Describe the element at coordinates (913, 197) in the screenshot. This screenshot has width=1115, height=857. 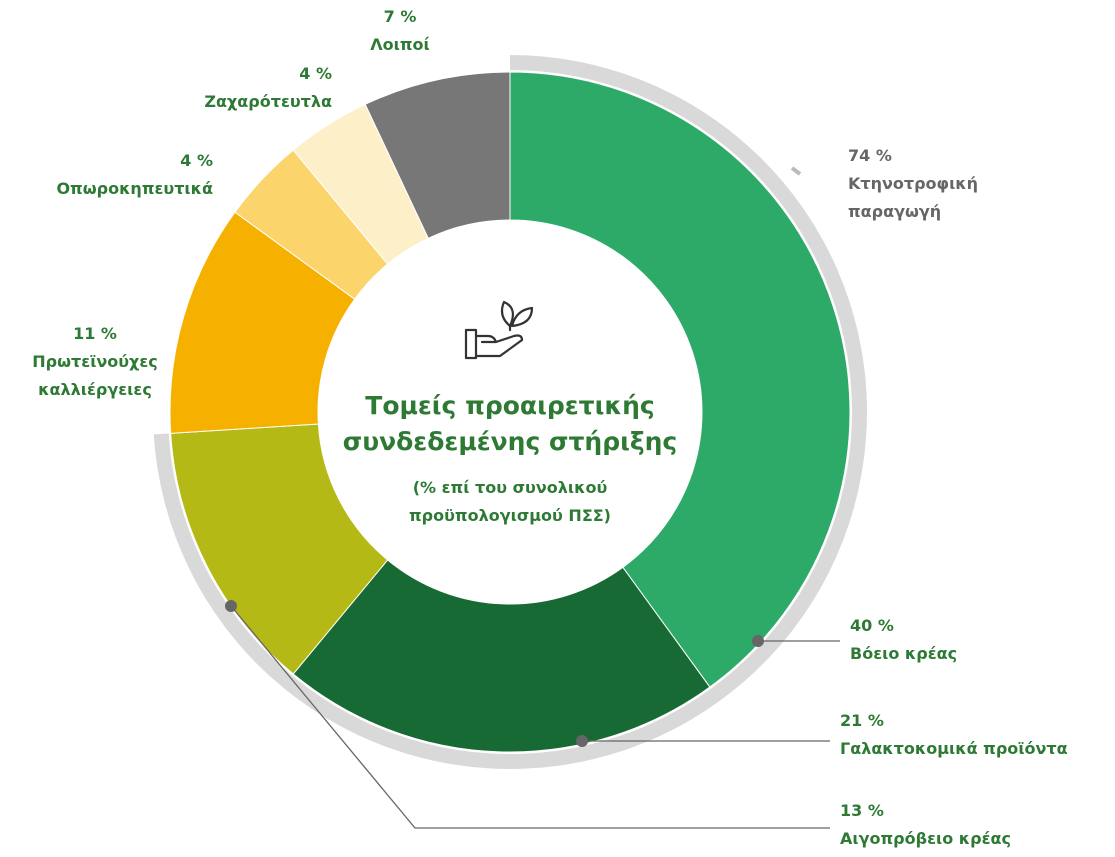
I see `category-label: Κτηνοτροφική παραγωγή` at that location.